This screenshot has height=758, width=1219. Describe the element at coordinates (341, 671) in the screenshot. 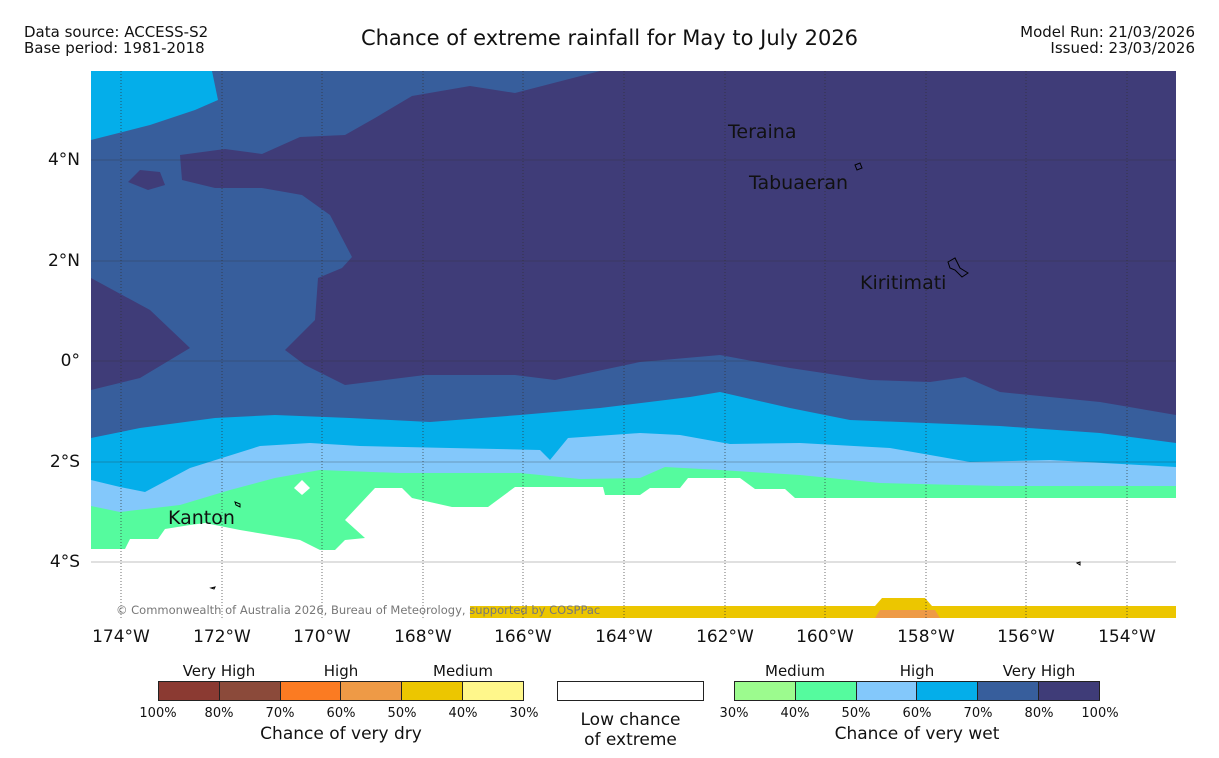

I see `dry-head-high: High` at that location.